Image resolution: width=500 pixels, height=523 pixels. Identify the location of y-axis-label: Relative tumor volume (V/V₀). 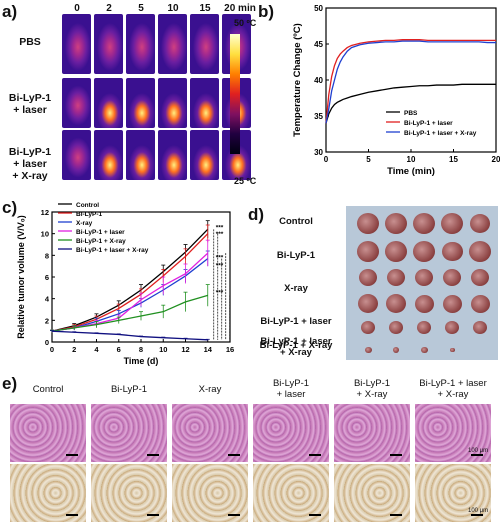
(21, 277).